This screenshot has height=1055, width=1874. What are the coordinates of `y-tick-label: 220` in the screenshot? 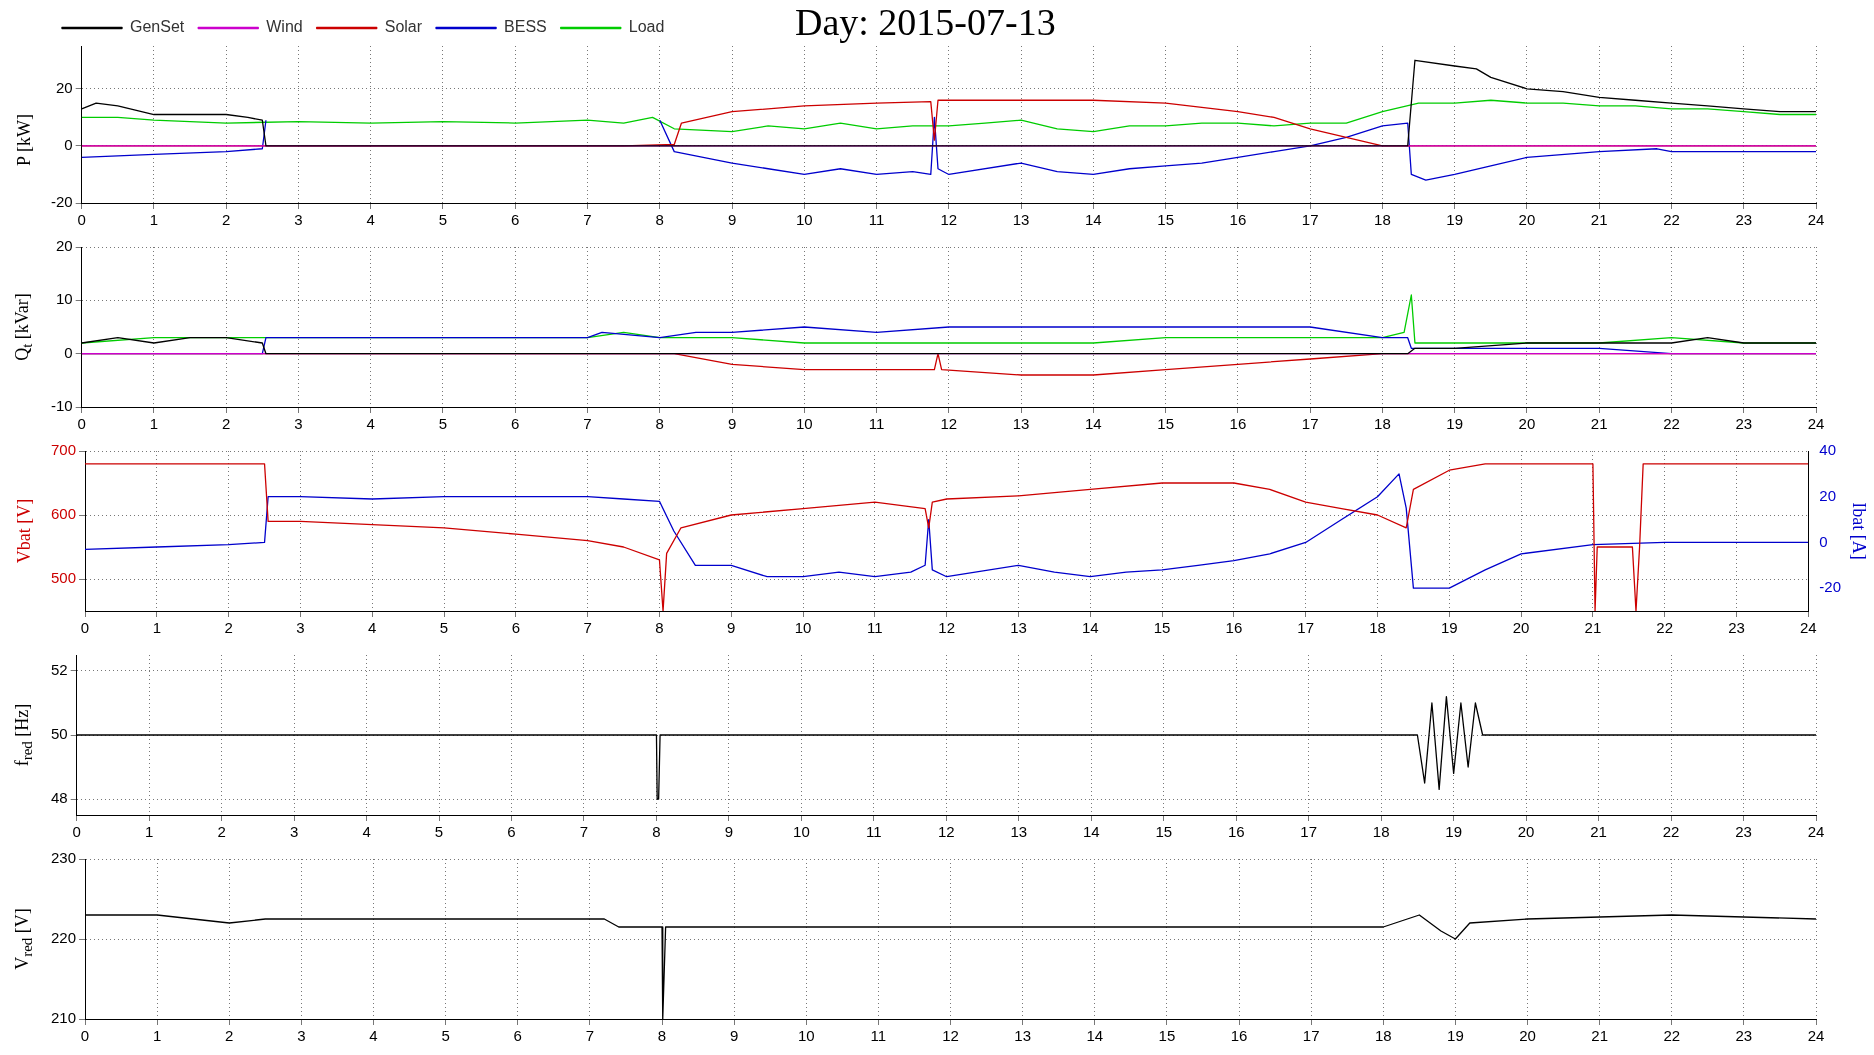 It's located at (64, 938).